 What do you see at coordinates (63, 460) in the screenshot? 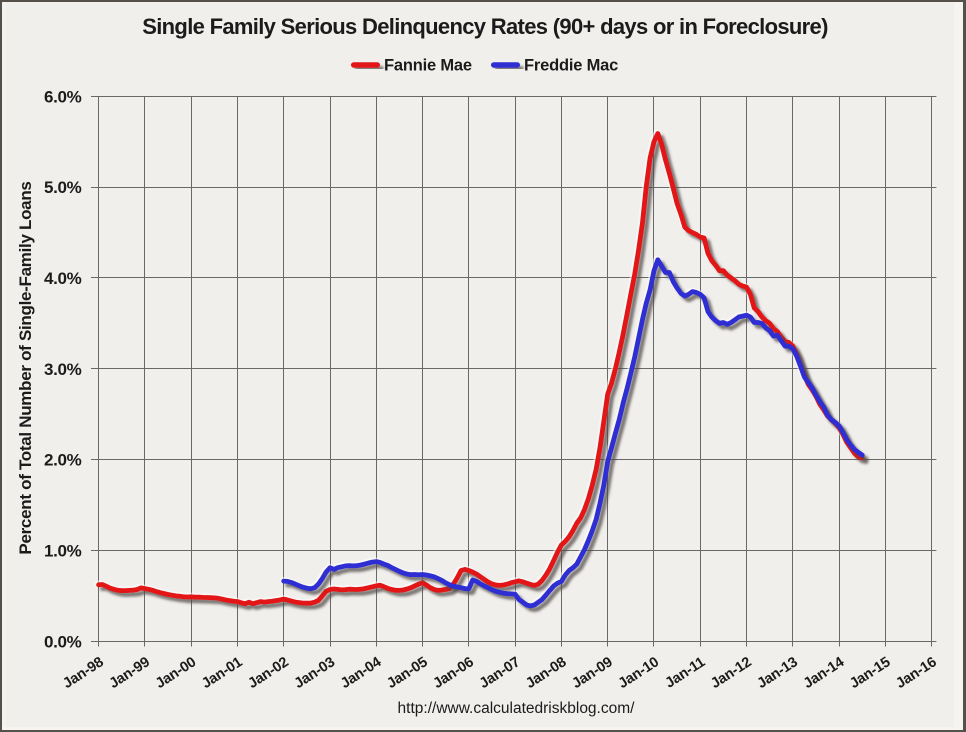
I see `svg-text: 2.0%` at bounding box center [63, 460].